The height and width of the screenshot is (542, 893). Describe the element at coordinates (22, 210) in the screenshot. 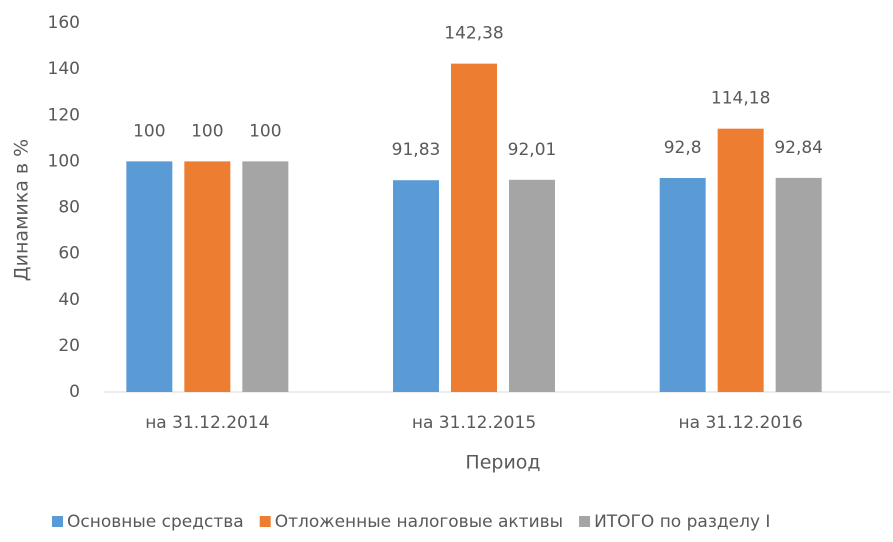

I see `y-axis-title: Динамика в %` at that location.